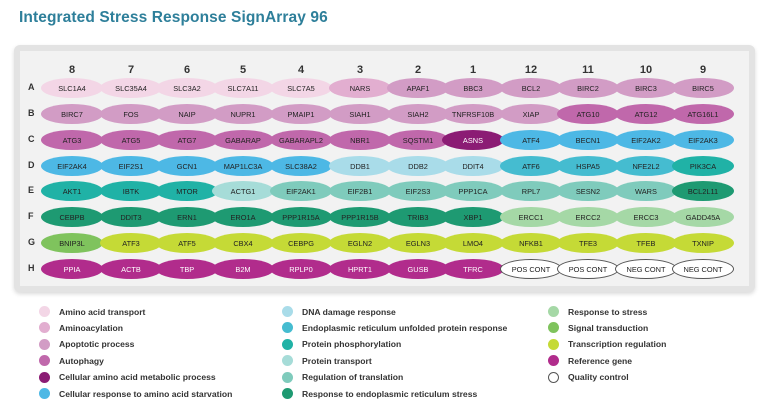 Image resolution: width=768 pixels, height=414 pixels. What do you see at coordinates (646, 88) in the screenshot?
I see `well: BIRC3` at bounding box center [646, 88].